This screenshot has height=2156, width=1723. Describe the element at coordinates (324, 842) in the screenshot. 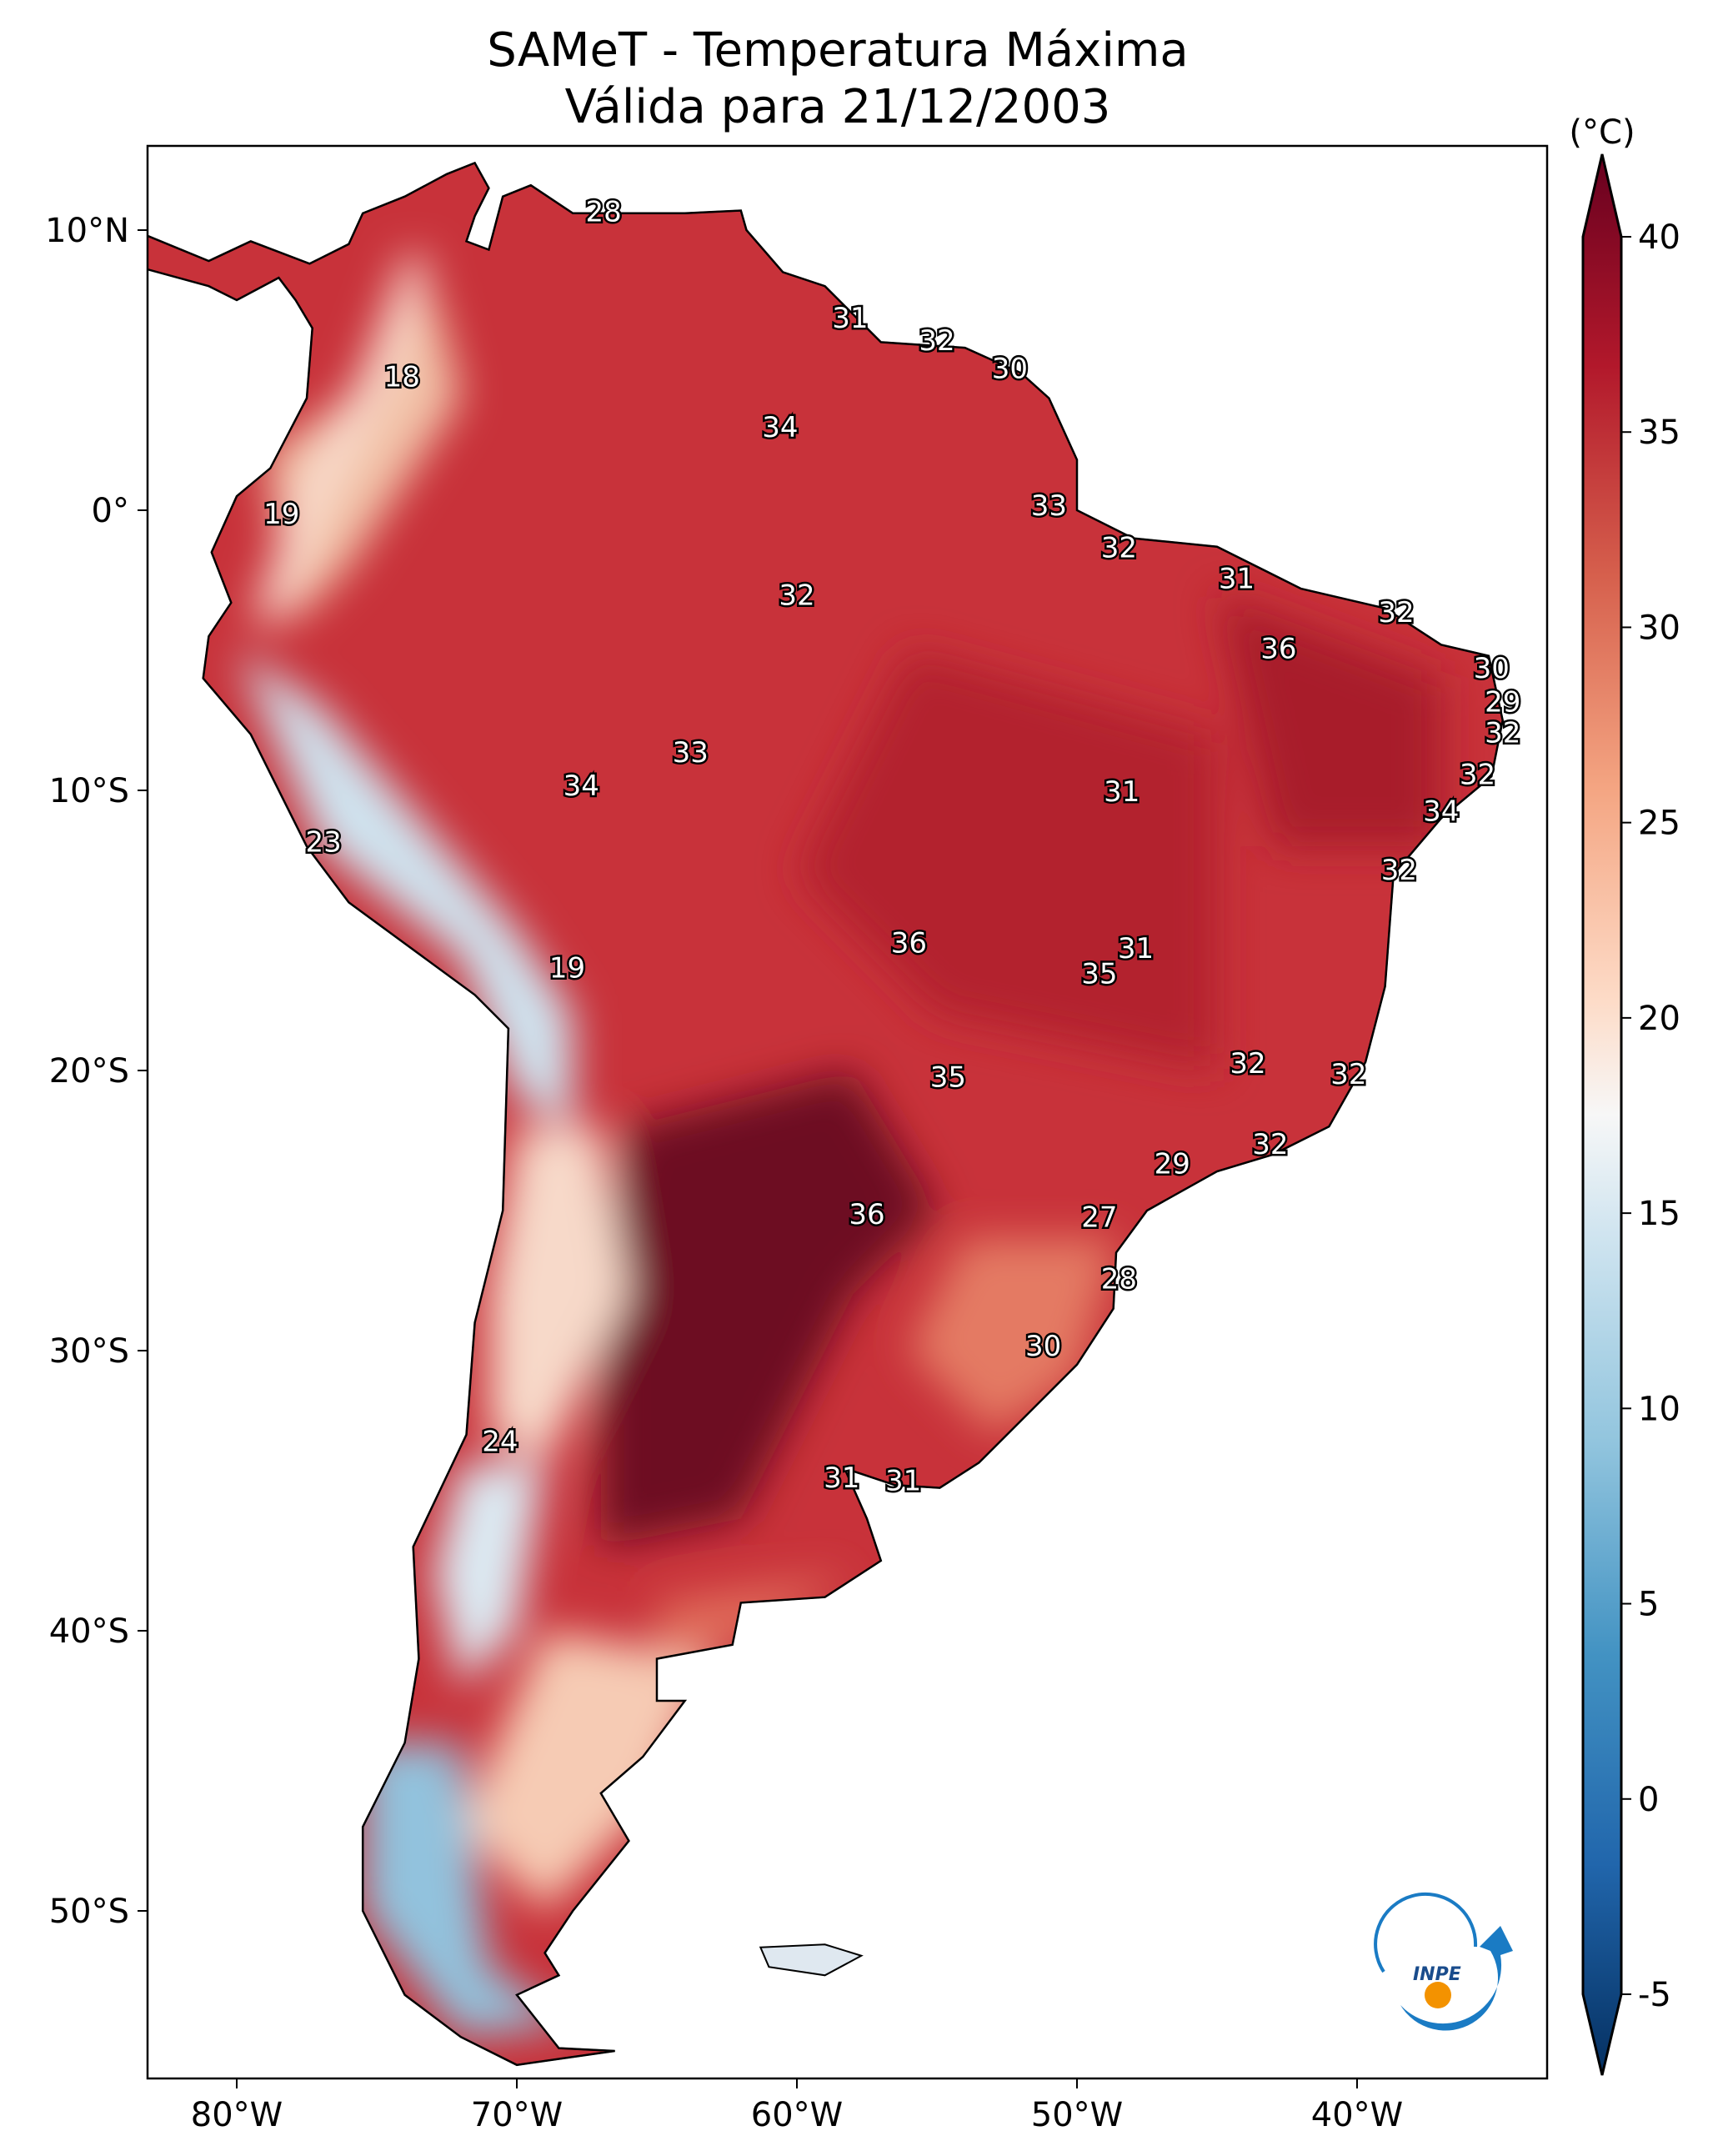

I see `station-value: 23` at that location.